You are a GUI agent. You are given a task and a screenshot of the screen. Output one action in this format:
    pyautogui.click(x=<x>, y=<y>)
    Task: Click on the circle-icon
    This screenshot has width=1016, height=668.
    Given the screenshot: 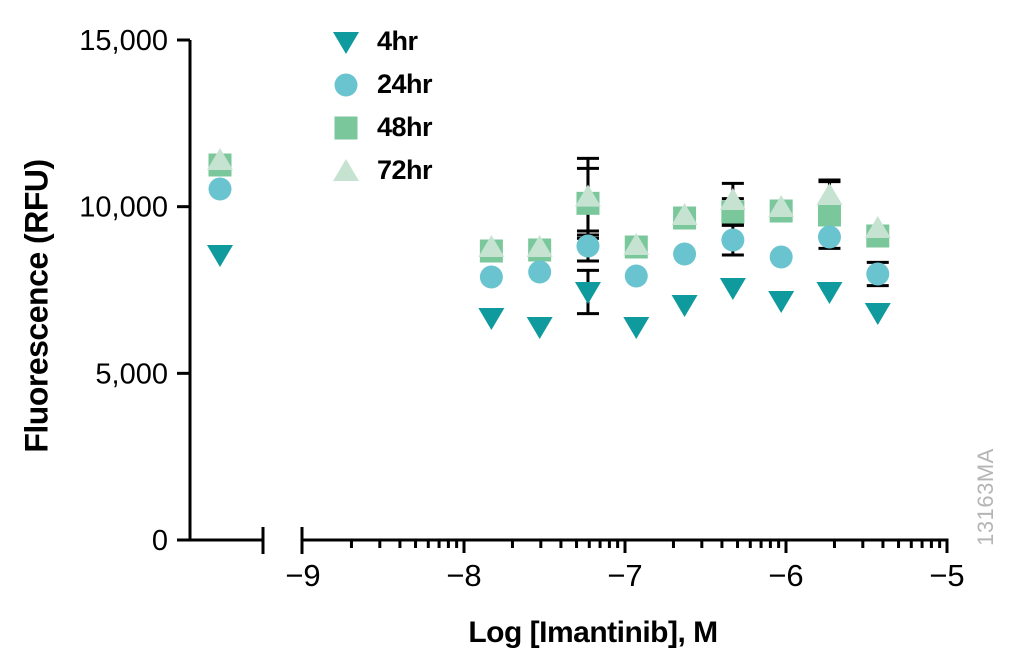 What is the action you would take?
    pyautogui.click(x=346, y=84)
    